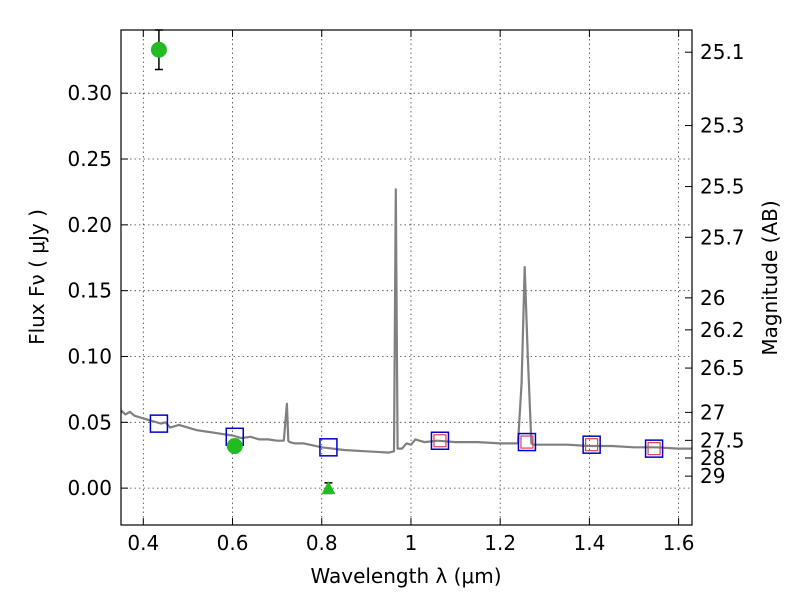 The width and height of the screenshot is (800, 600). I want to click on y2-tick-label: 28, so click(712, 458).